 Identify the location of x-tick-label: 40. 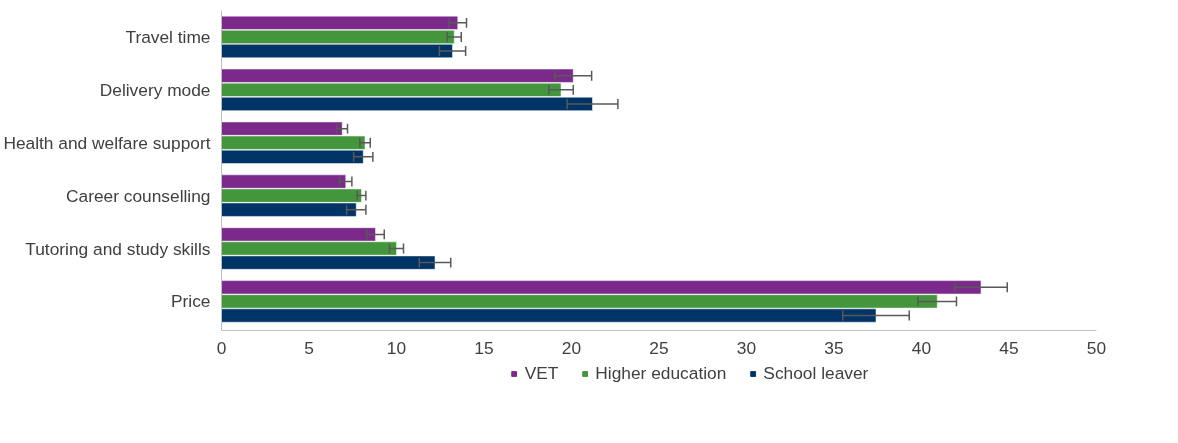
(921, 347).